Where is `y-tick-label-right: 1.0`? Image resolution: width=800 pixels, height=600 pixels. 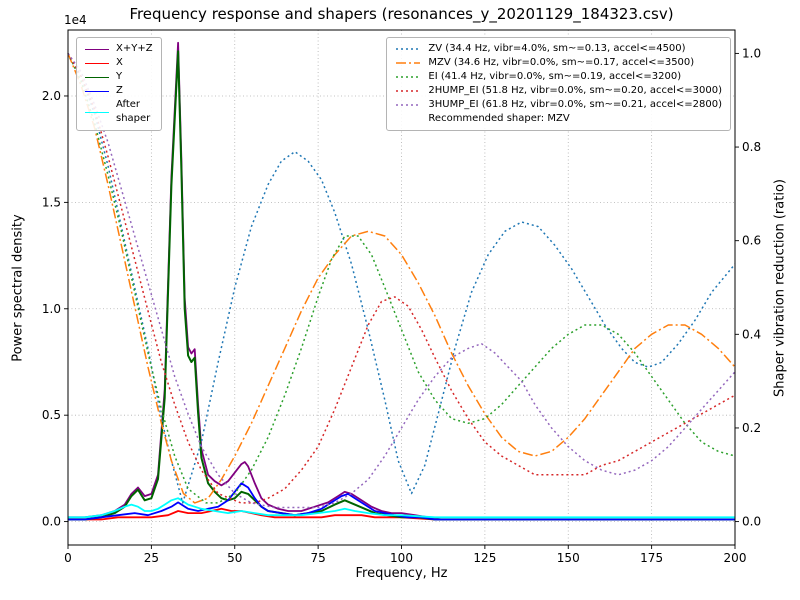 y-tick-label-right: 1.0 is located at coordinates (751, 53).